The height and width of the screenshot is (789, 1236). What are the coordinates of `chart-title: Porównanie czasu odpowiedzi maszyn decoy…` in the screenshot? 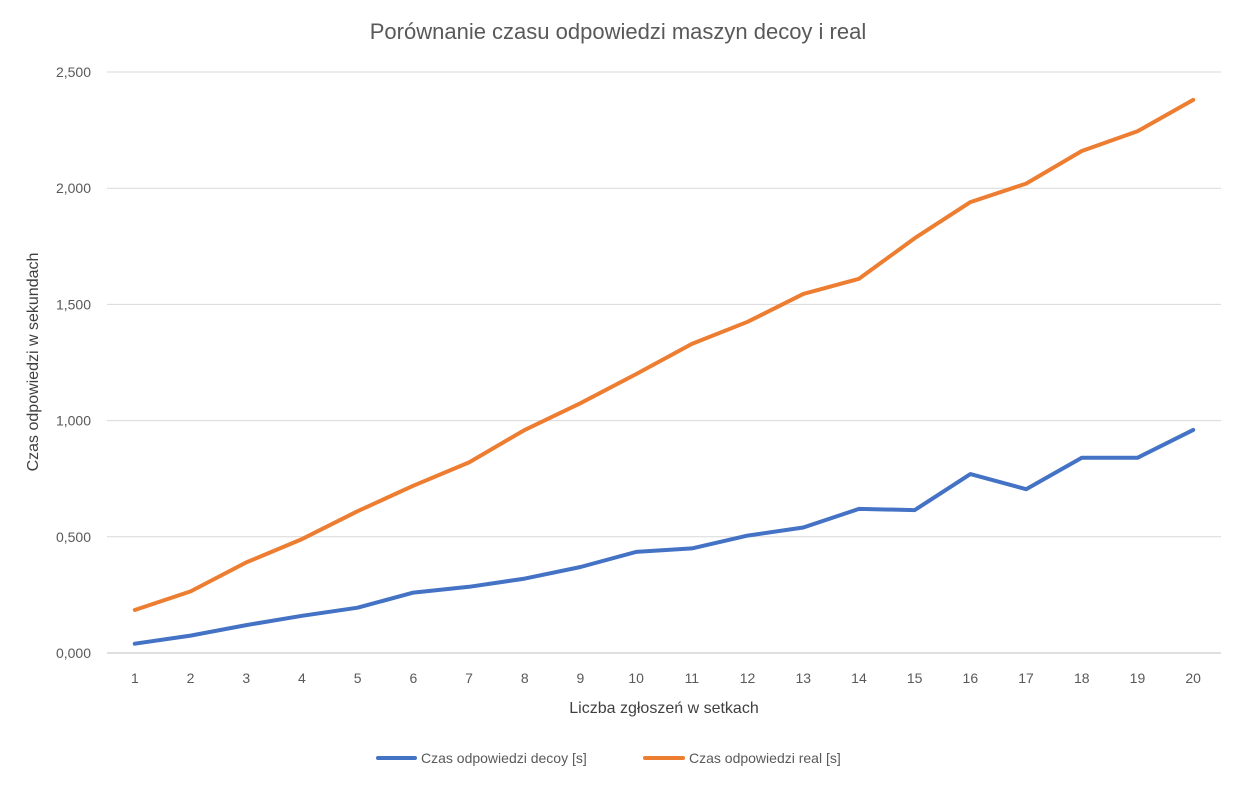 It's located at (618, 31).